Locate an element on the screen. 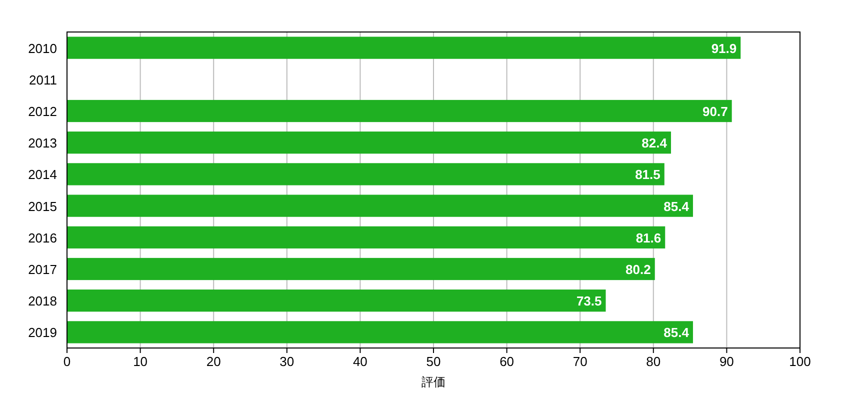 This screenshot has width=851, height=405. x-axis-title: 評価 is located at coordinates (434, 382).